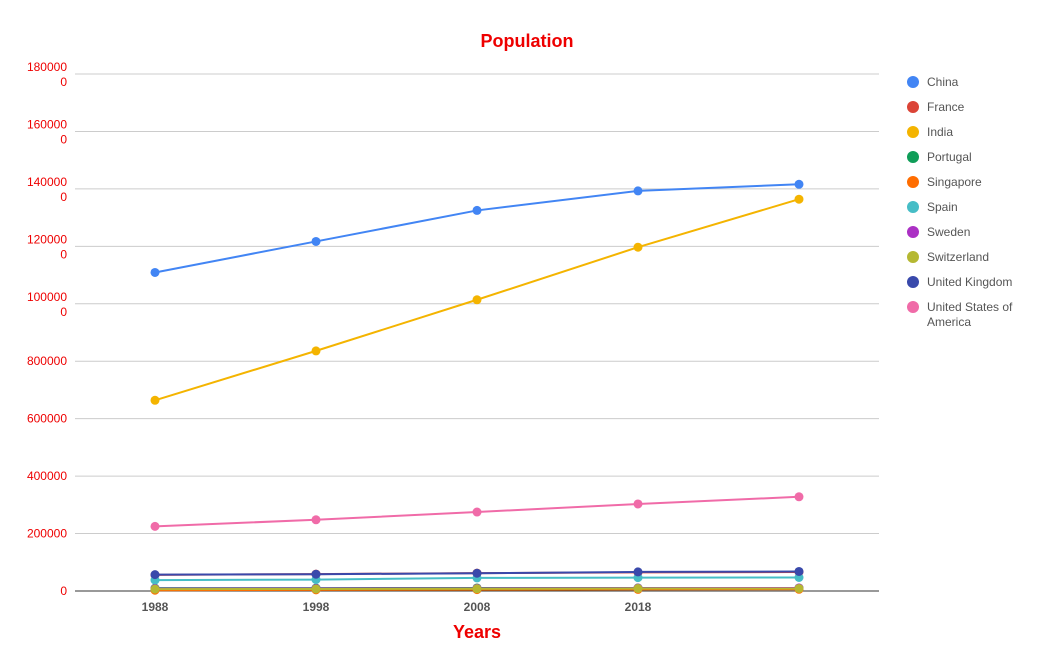  What do you see at coordinates (155, 607) in the screenshot?
I see `x-tick-label: 1988` at bounding box center [155, 607].